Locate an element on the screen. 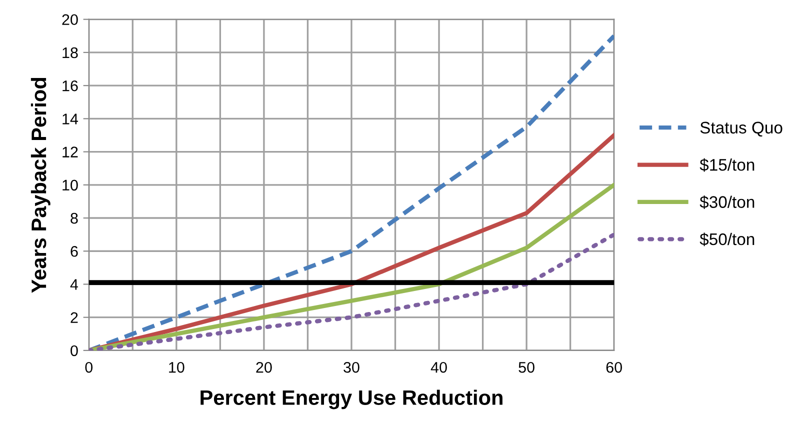 The height and width of the screenshot is (430, 808). y-axis-title: Years Payback Period is located at coordinates (40, 185).